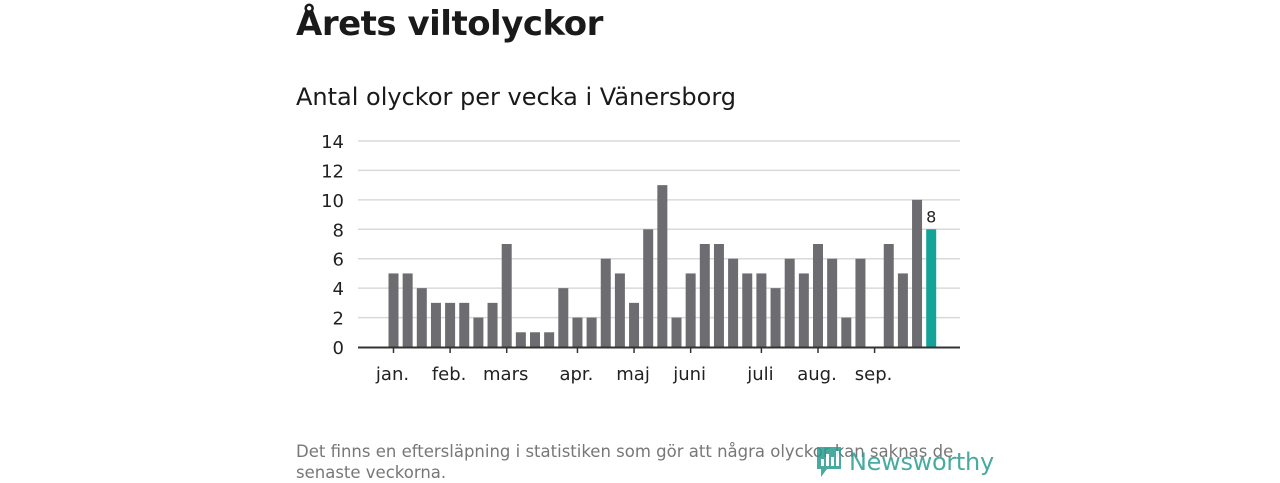  I want to click on x-tick-label: maj, so click(633, 374).